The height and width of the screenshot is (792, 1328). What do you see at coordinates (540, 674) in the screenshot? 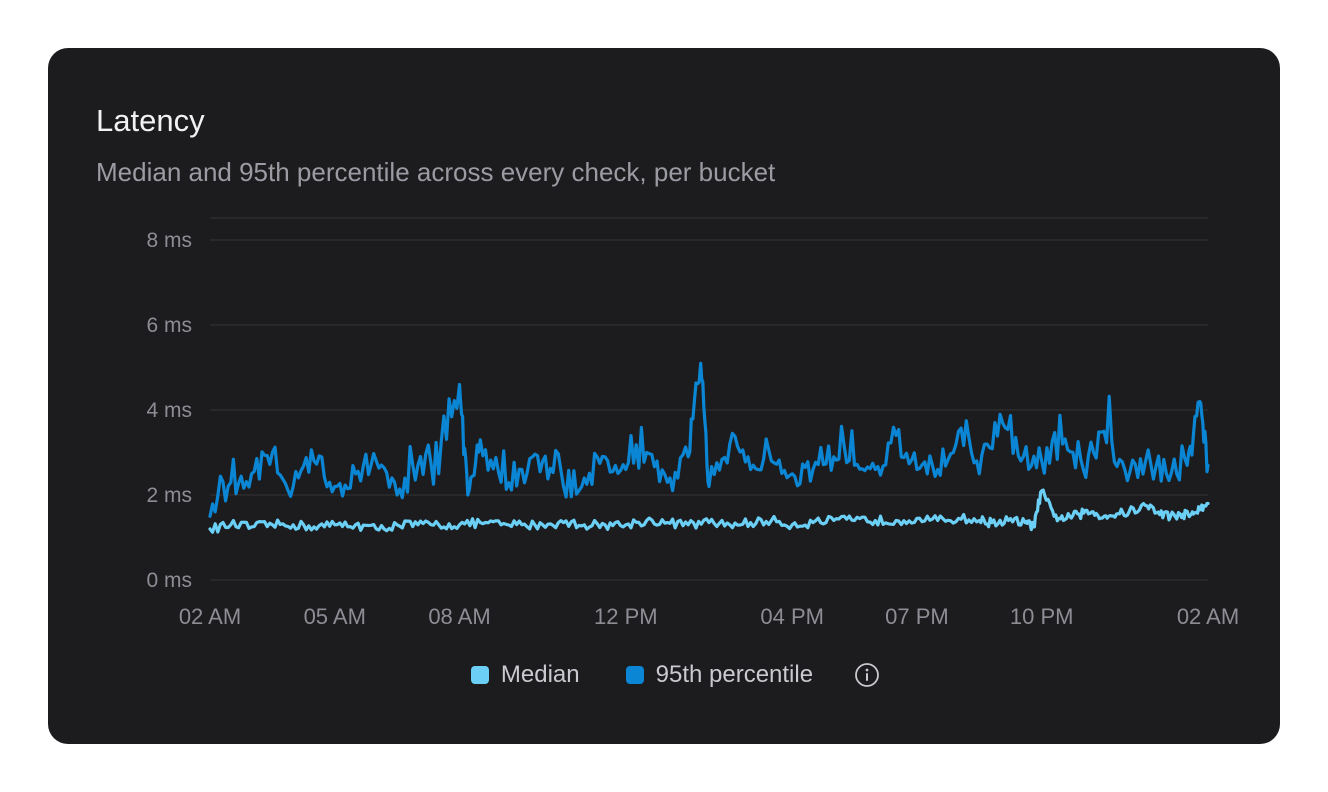
I see `legend-label-median: Median` at bounding box center [540, 674].